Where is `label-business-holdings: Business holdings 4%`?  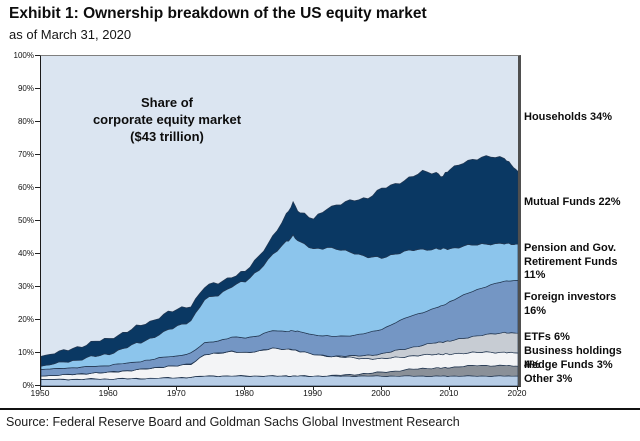
label-business-holdings: Business holdings 4% is located at coordinates (573, 358).